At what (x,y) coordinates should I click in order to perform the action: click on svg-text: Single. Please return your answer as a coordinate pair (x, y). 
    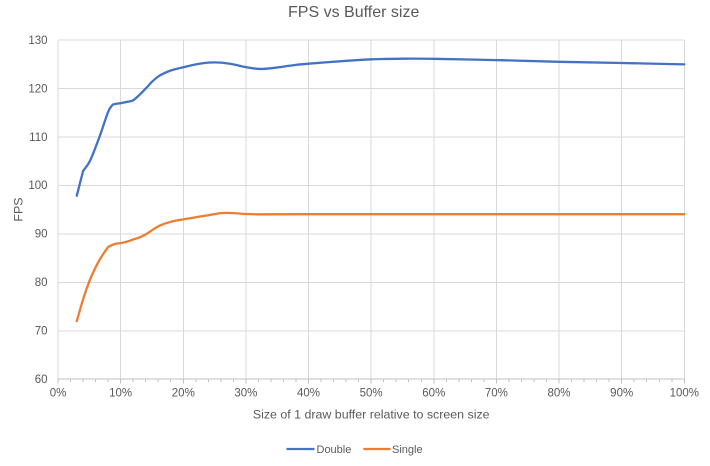
    Looking at the image, I should click on (407, 450).